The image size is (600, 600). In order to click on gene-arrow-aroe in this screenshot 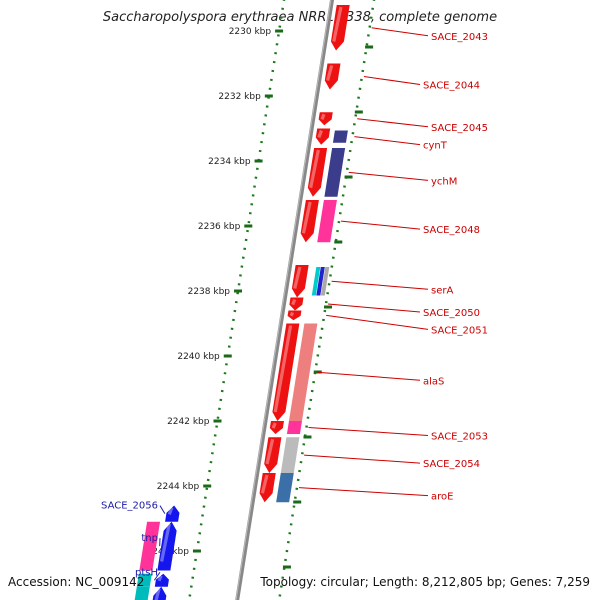, I will do `click(267, 488)`.